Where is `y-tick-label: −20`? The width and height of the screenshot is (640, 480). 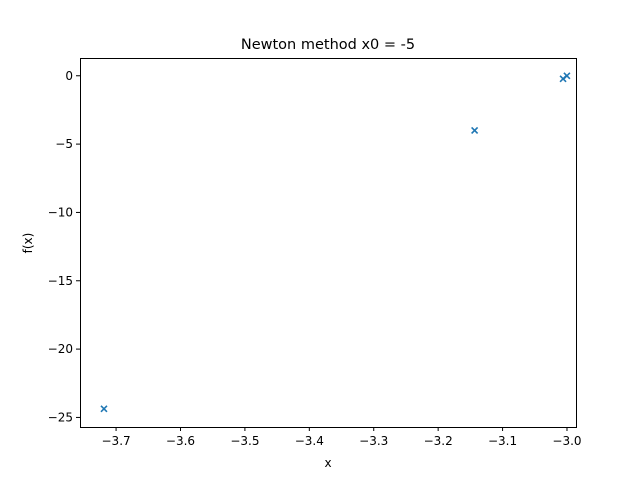 y-tick-label: −20 is located at coordinates (60, 349).